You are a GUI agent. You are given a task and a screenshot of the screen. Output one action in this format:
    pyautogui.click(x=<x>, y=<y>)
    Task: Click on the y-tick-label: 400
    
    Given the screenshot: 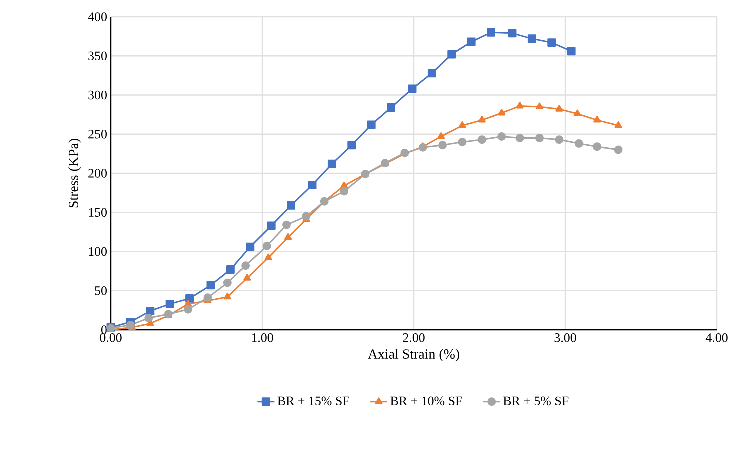 What is the action you would take?
    pyautogui.click(x=97, y=17)
    